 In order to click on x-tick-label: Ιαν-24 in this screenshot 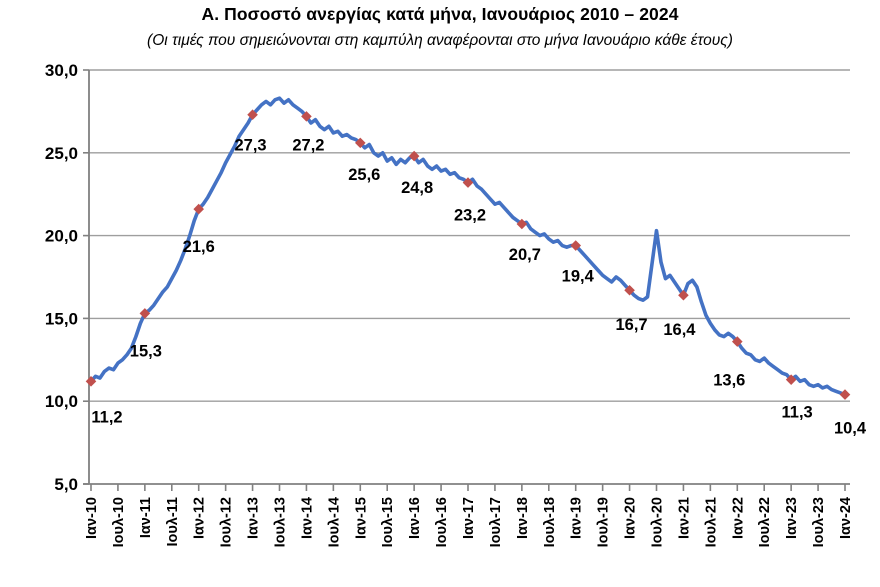, I will do `click(846, 518)`.